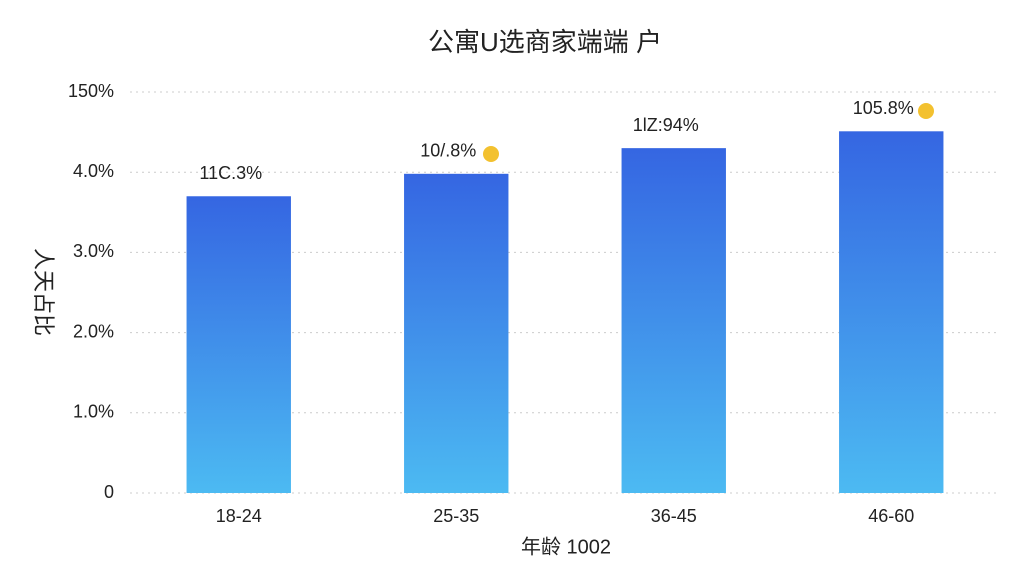 The width and height of the screenshot is (1024, 576). Describe the element at coordinates (93, 331) in the screenshot. I see `y-tick-label: 2.0%` at that location.